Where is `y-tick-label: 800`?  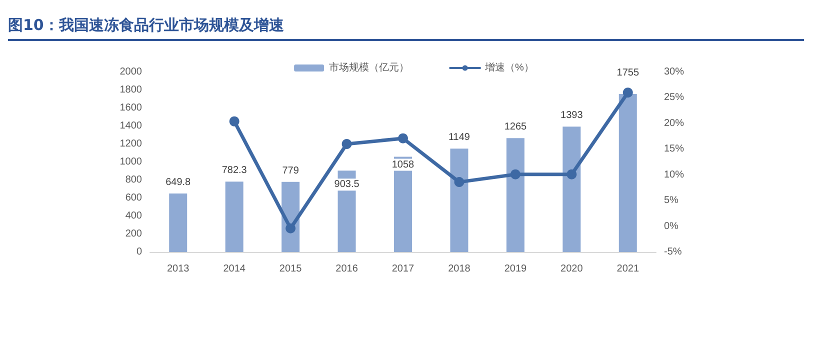 y-tick-label: 800 is located at coordinates (133, 180).